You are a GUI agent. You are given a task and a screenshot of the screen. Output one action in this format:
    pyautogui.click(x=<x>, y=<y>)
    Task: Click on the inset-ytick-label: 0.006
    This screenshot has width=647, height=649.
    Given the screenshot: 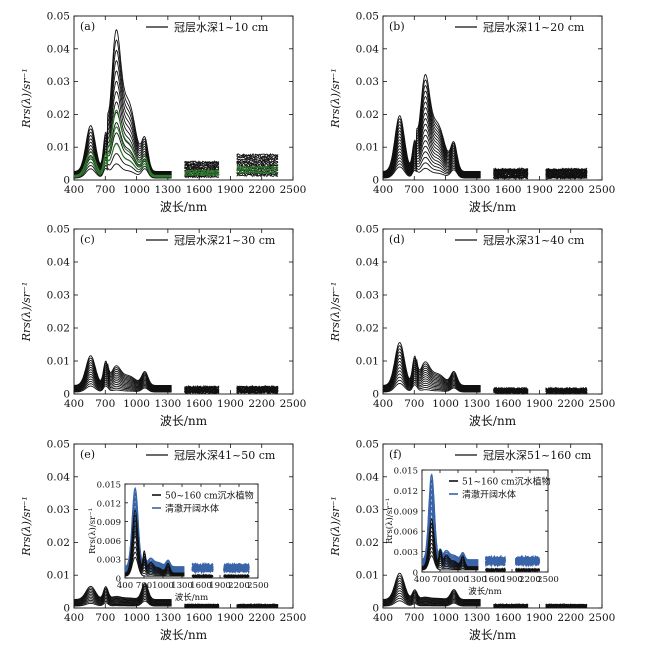 What is the action you would take?
    pyautogui.click(x=109, y=542)
    